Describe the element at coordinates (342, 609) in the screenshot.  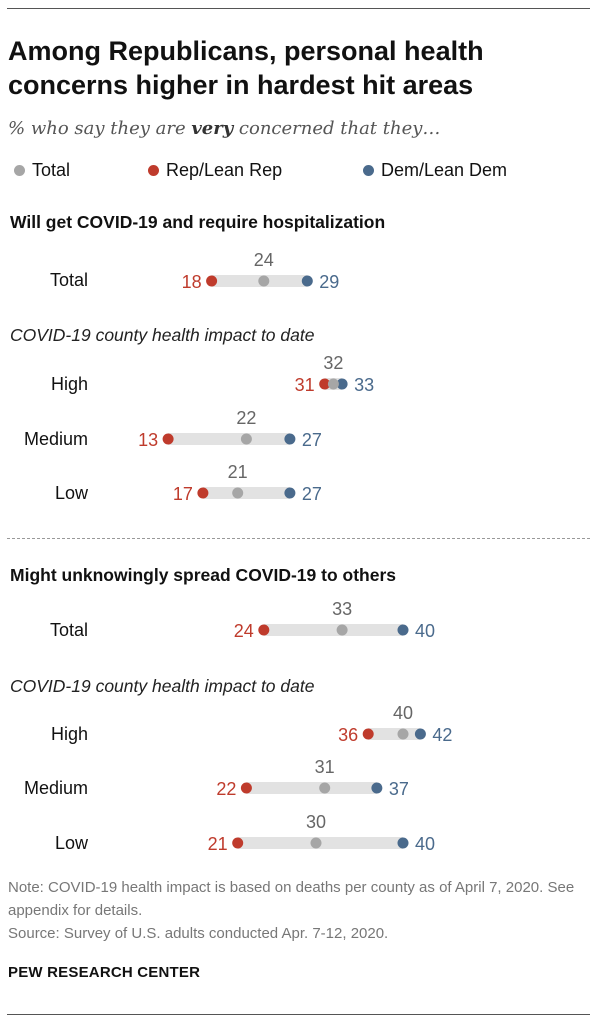
I see `total-value-label-total: 33` at that location.